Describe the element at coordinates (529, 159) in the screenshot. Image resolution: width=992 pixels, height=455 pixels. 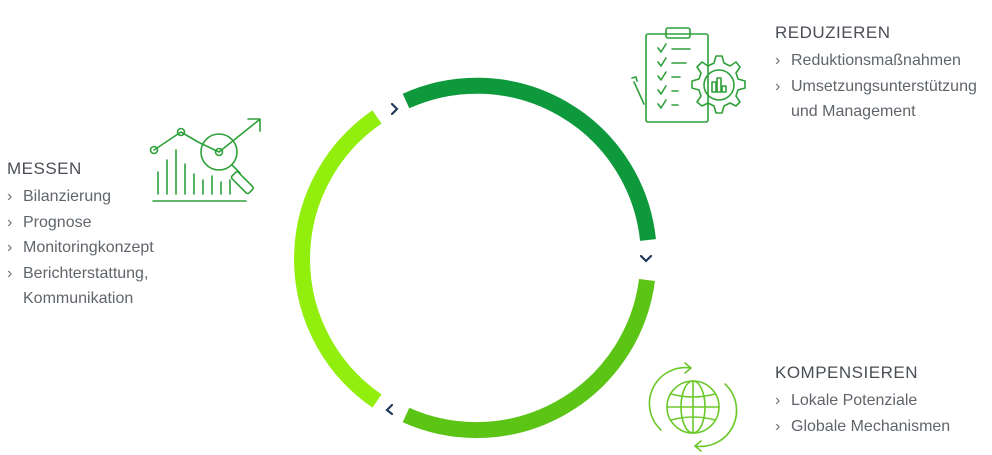
I see `arc-reduzieren` at that location.